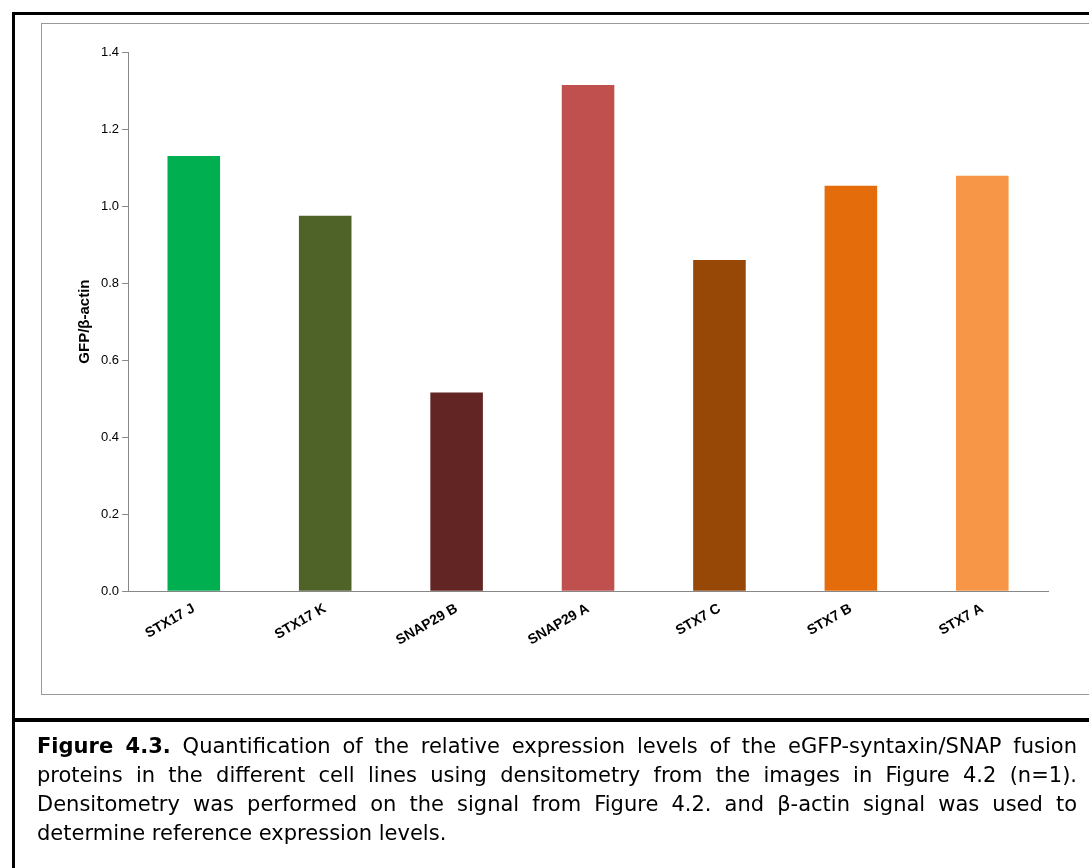 Image resolution: width=1089 pixels, height=868 pixels. Describe the element at coordinates (84, 321) in the screenshot. I see `y-axis-title: GFP/β-actin` at that location.